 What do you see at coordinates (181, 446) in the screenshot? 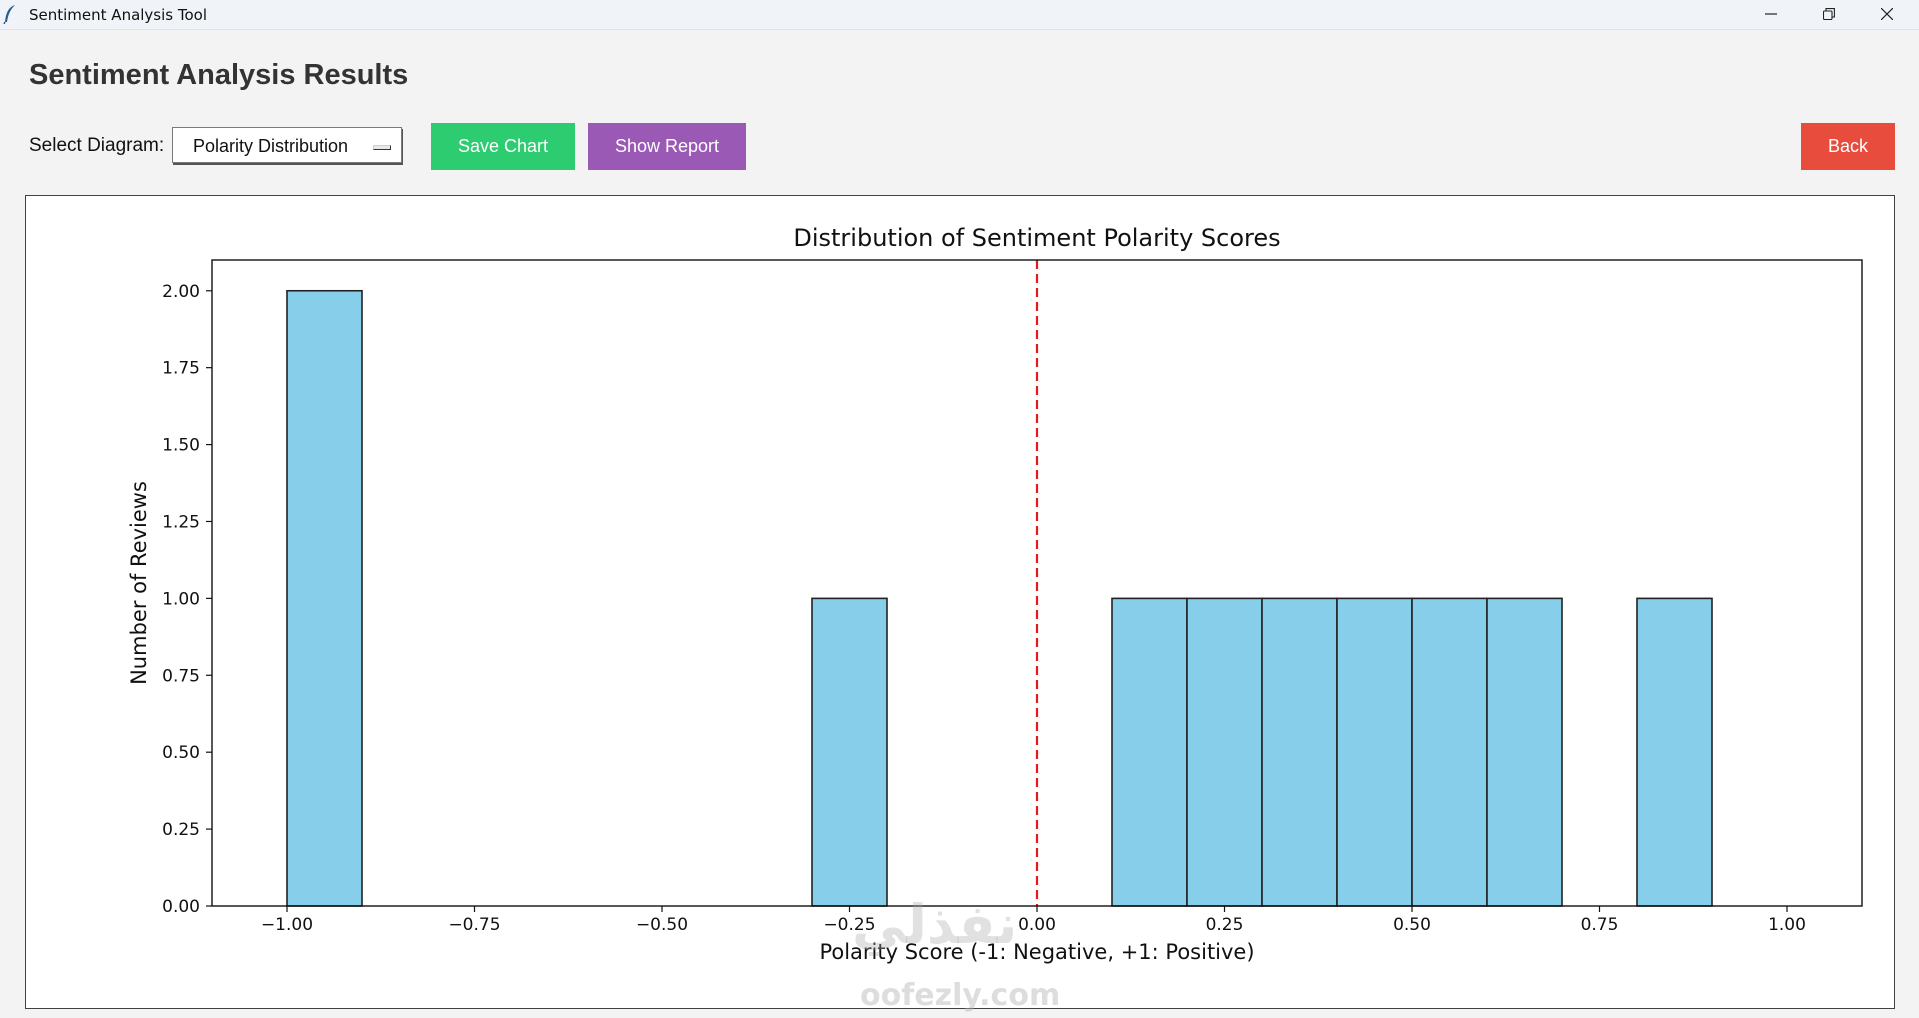
I see `y-tick-label: 1.50` at bounding box center [181, 446].